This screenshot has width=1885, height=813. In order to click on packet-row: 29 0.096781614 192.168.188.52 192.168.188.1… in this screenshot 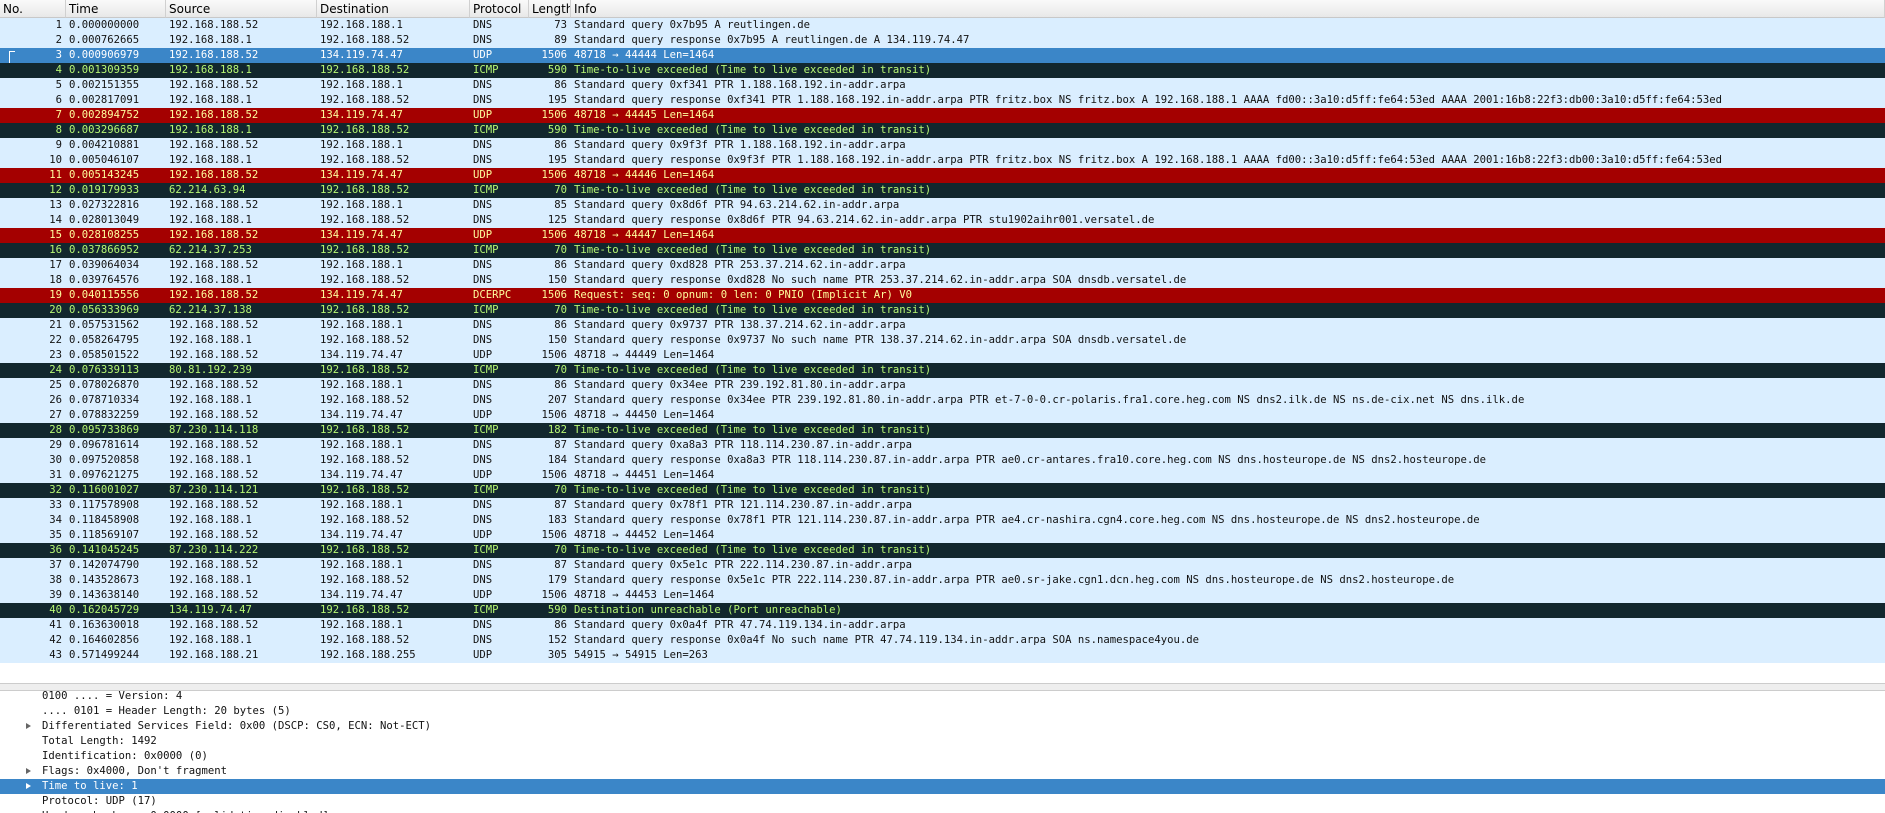, I will do `click(942, 445)`.